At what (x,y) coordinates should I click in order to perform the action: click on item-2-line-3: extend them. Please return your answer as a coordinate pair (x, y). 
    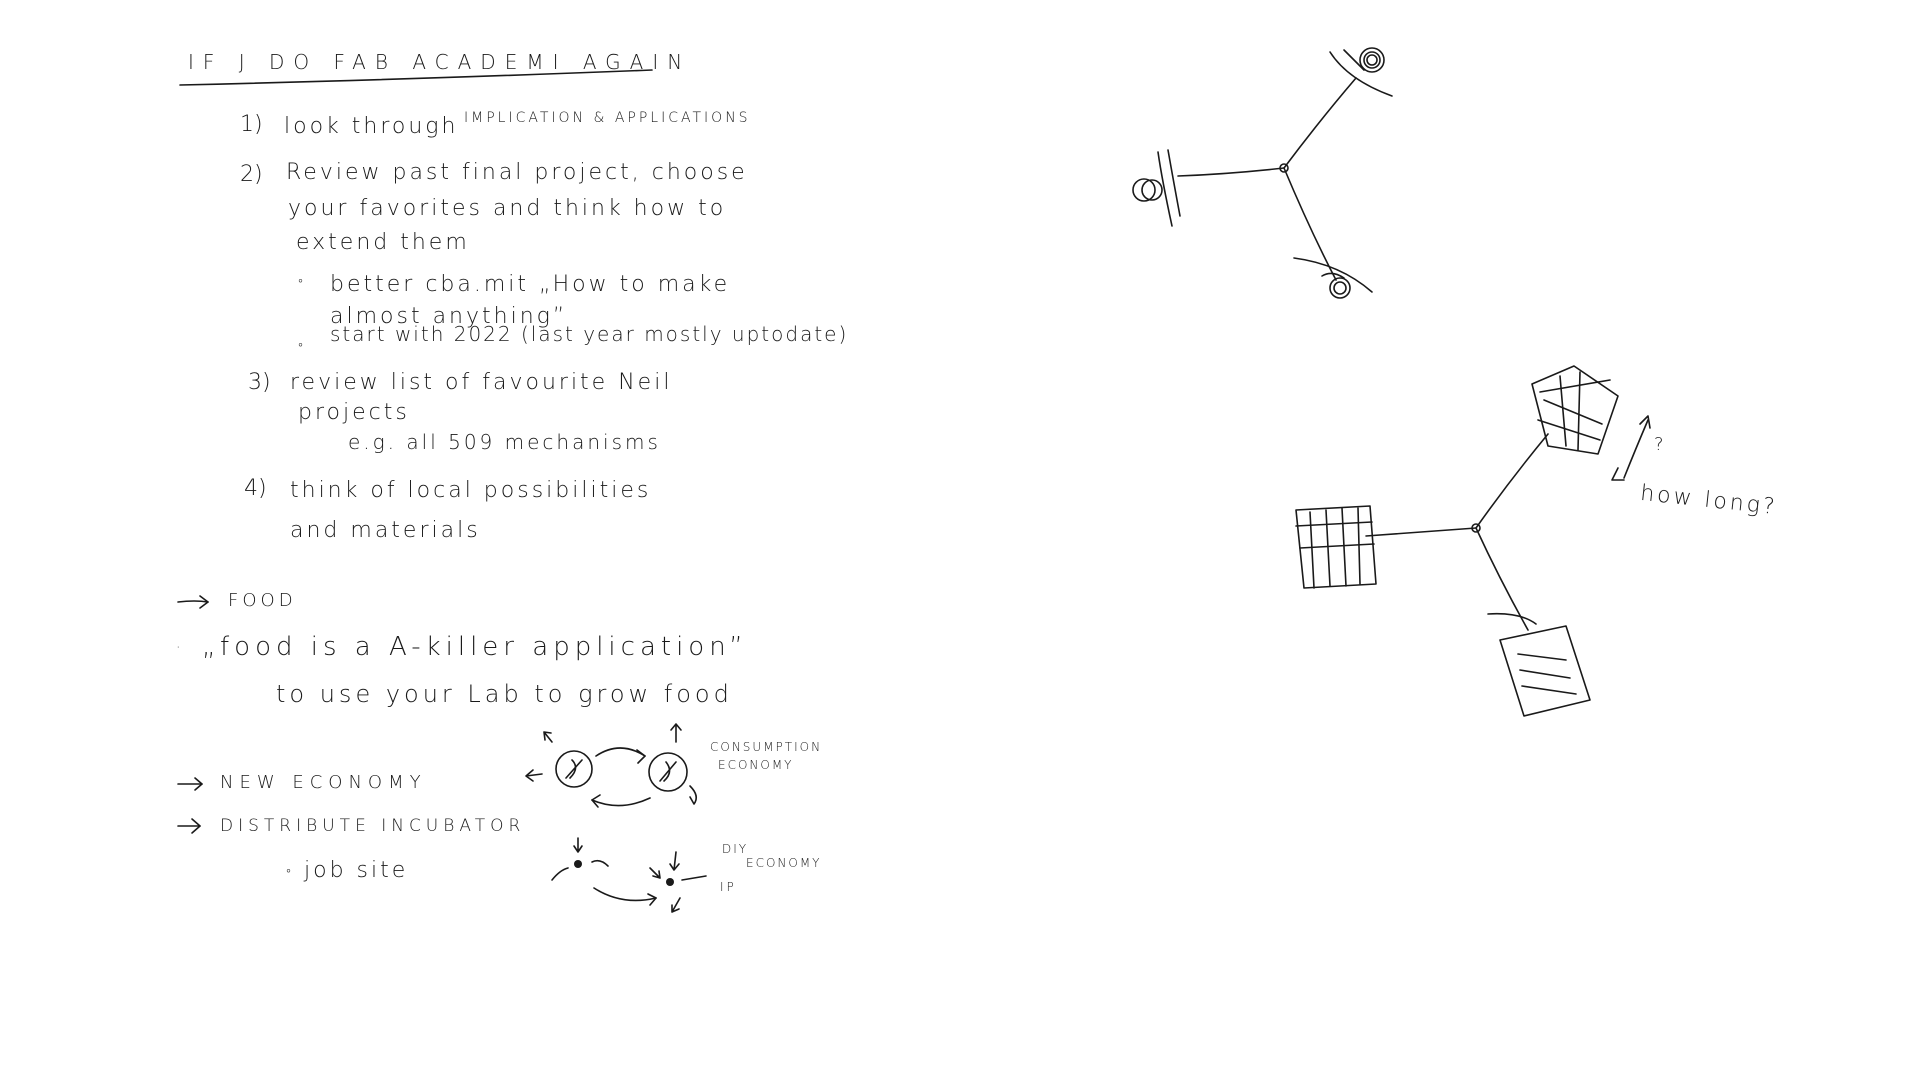
    Looking at the image, I should click on (383, 242).